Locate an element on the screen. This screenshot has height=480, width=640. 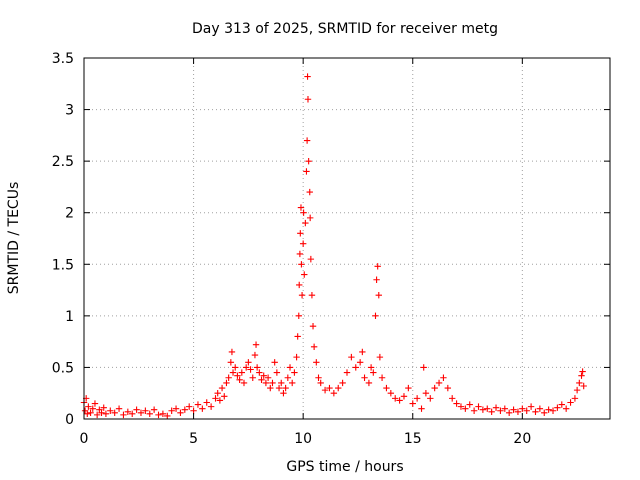
y-tick-label: 2.5 is located at coordinates (63, 162).